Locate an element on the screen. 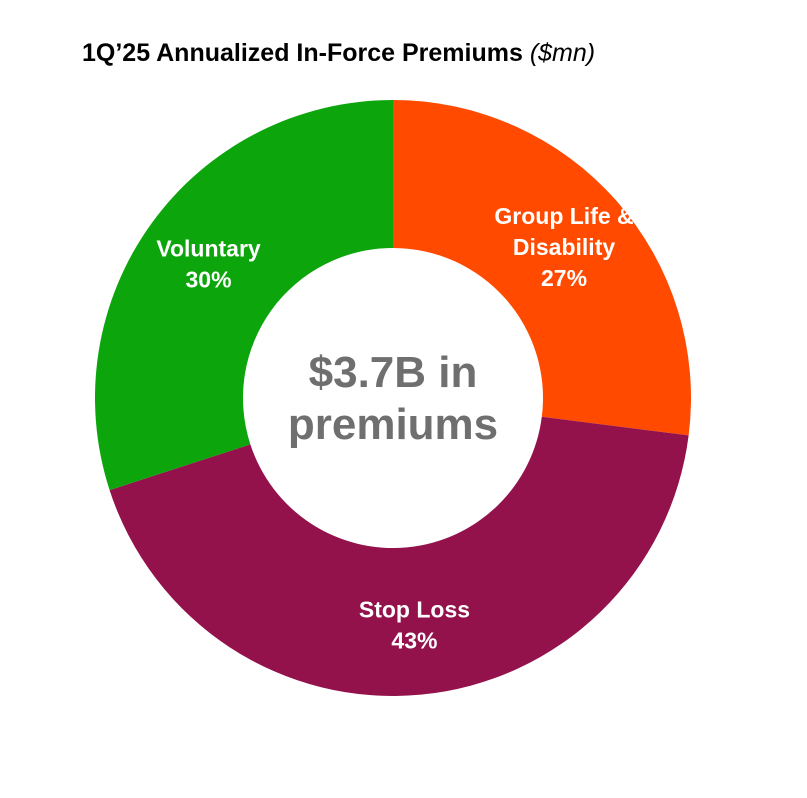  slice-name-label-voluntary: Voluntary is located at coordinates (208, 248).